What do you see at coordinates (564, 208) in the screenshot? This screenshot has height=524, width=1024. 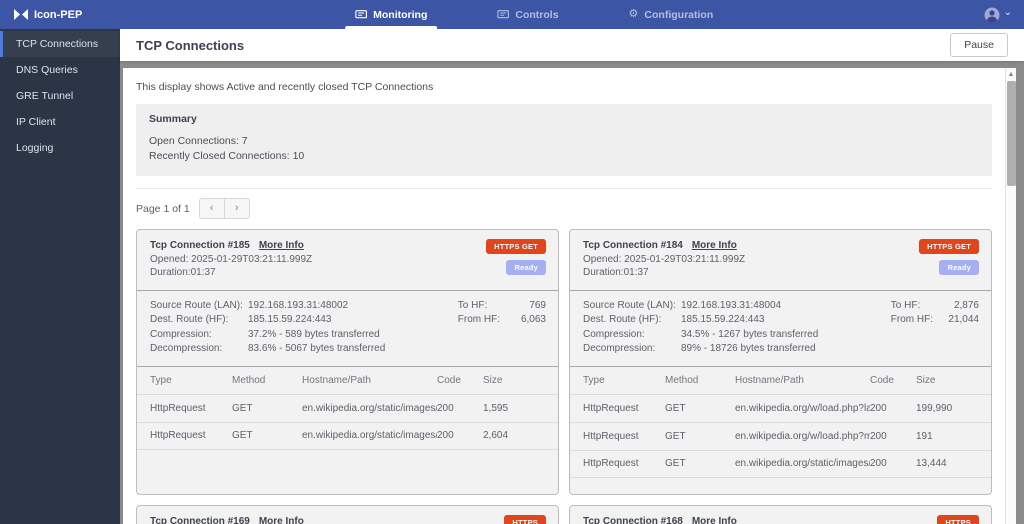 I see `pagination: Page 1 of 1 ‹ ›` at bounding box center [564, 208].